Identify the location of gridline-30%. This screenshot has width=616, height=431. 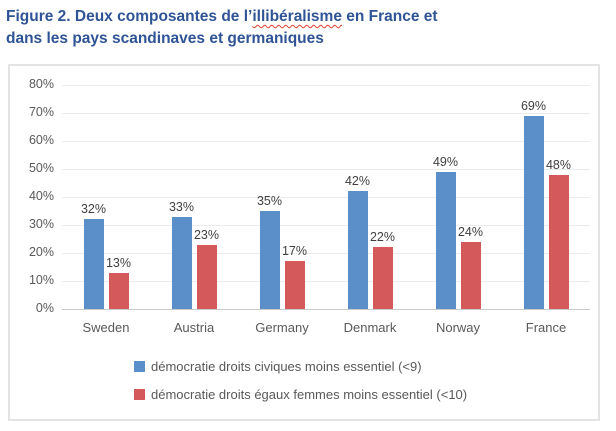
(326, 225).